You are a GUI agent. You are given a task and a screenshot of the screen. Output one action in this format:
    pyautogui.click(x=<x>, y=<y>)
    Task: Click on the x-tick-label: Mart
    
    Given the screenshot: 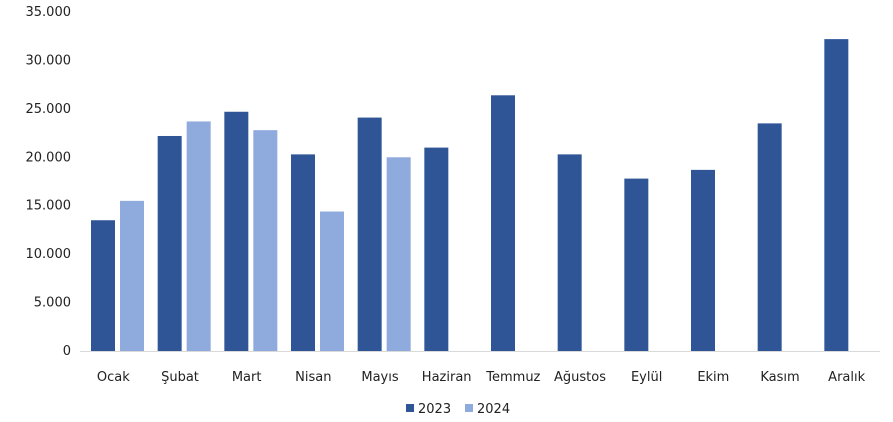 What is the action you would take?
    pyautogui.click(x=247, y=377)
    